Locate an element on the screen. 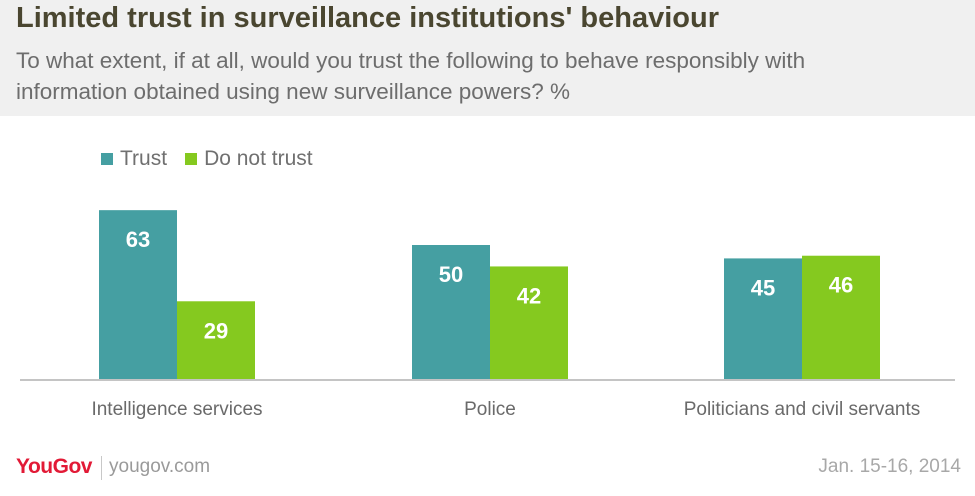 The image size is (975, 496). bar-police-trust is located at coordinates (451, 312).